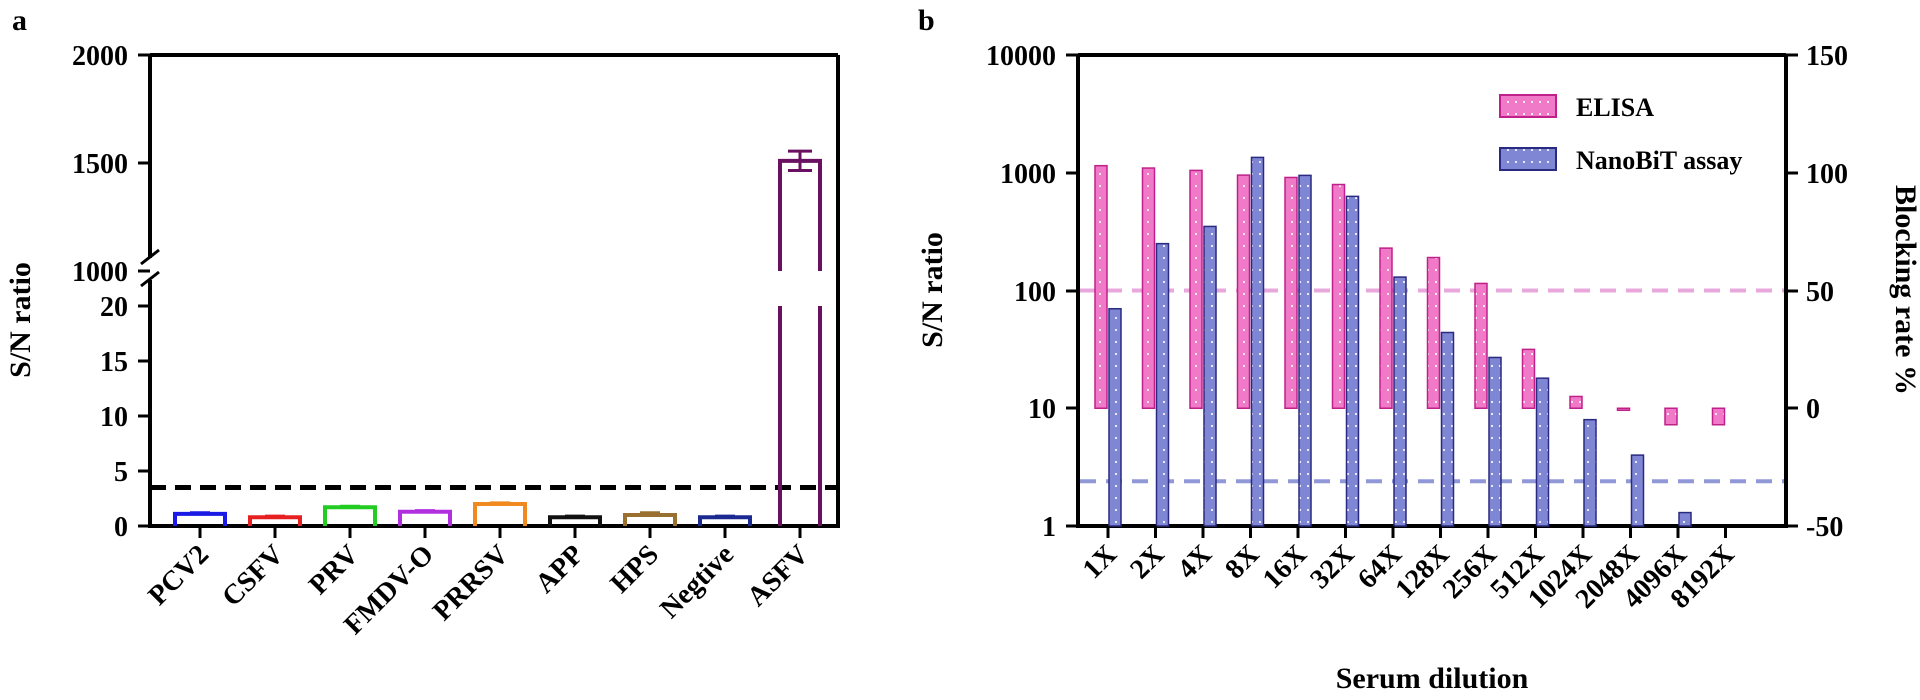 The width and height of the screenshot is (1920, 700). What do you see at coordinates (100, 56) in the screenshot?
I see `panel-a-tick-label: 2000` at bounding box center [100, 56].